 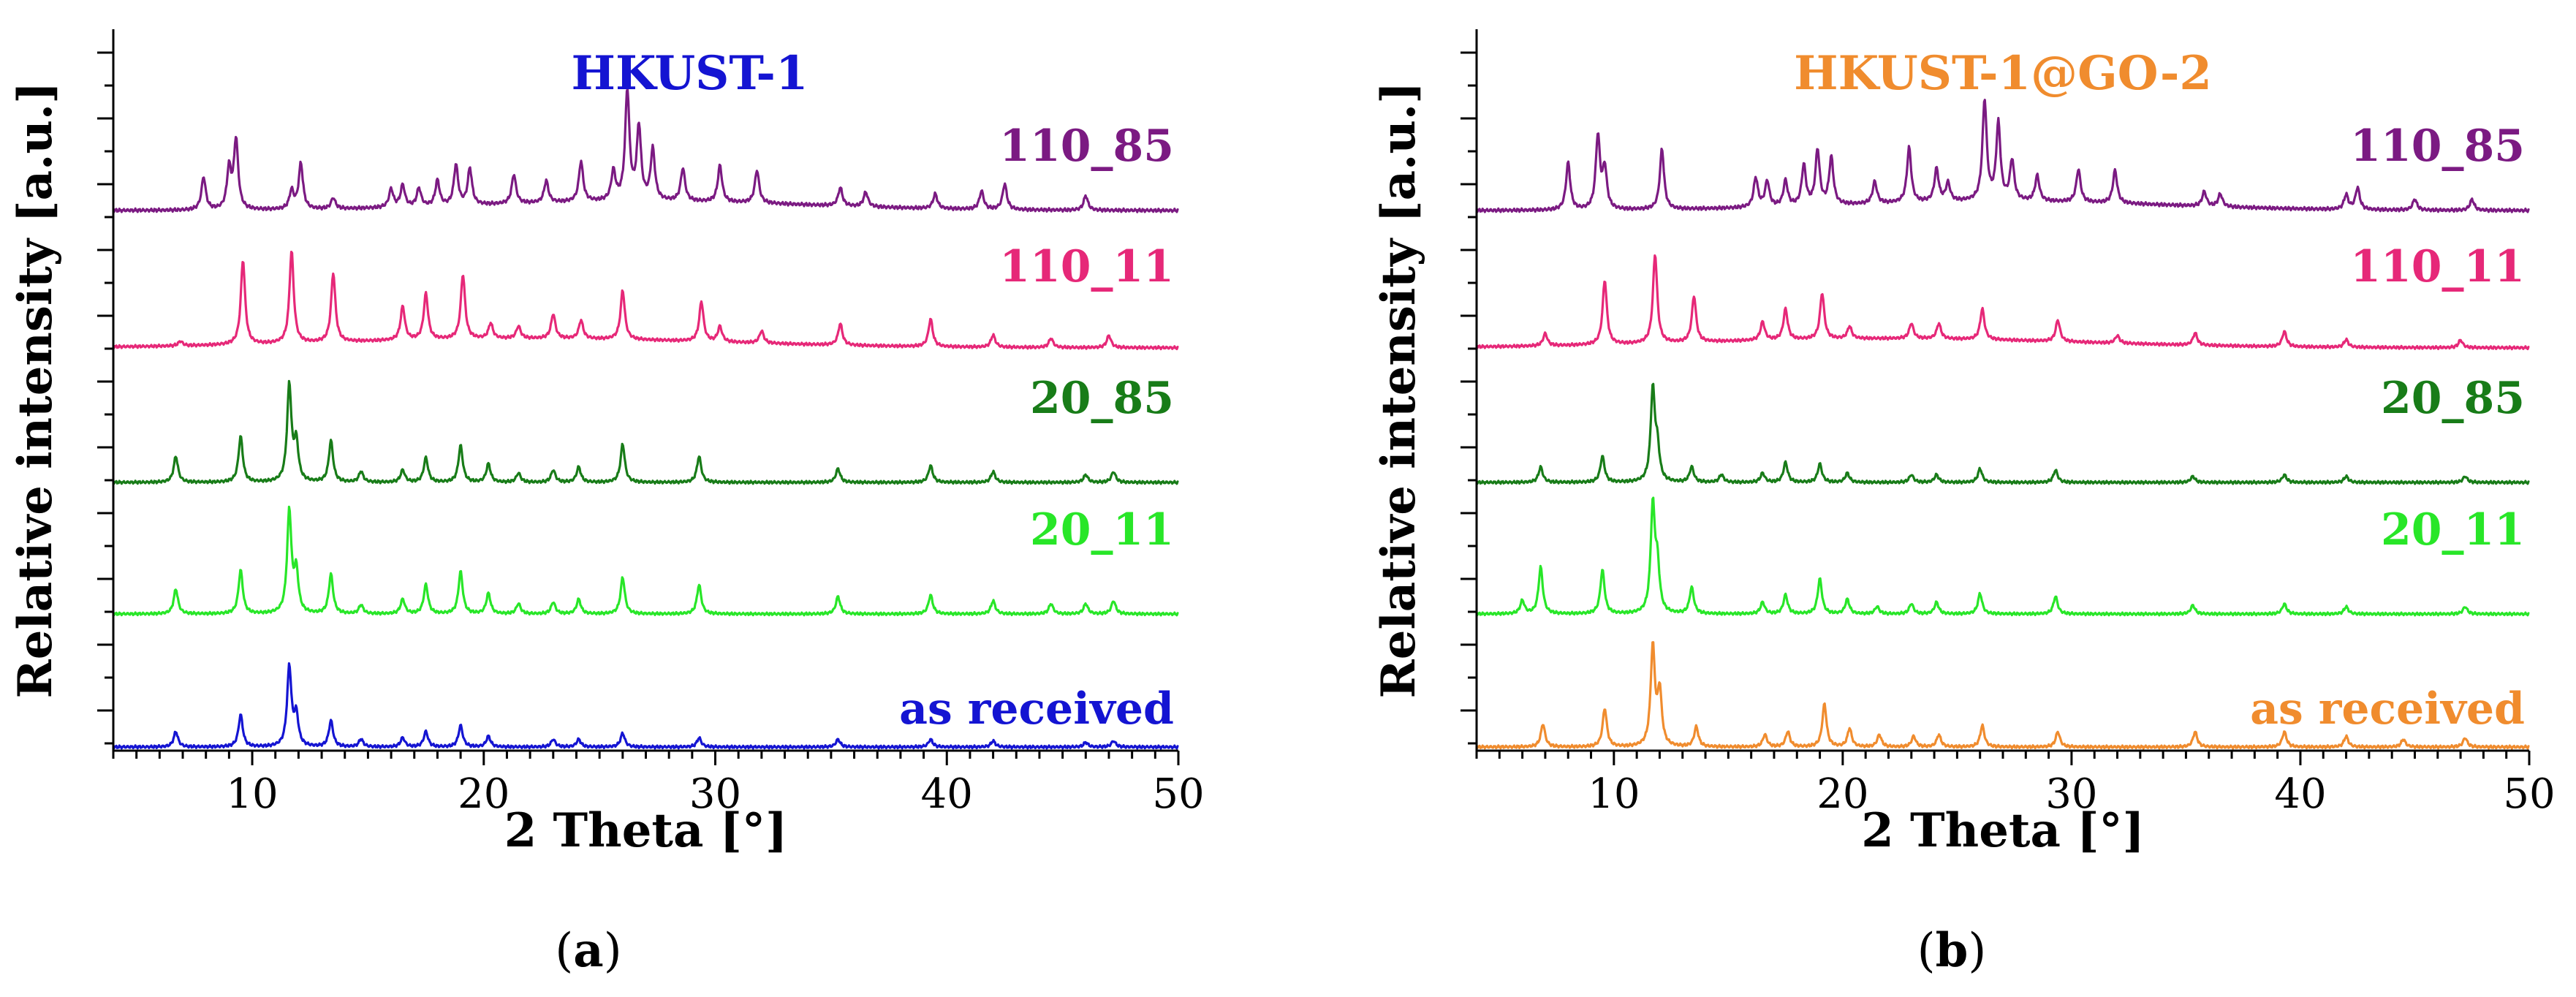 I want to click on caption-letter: b, so click(x=1952, y=950).